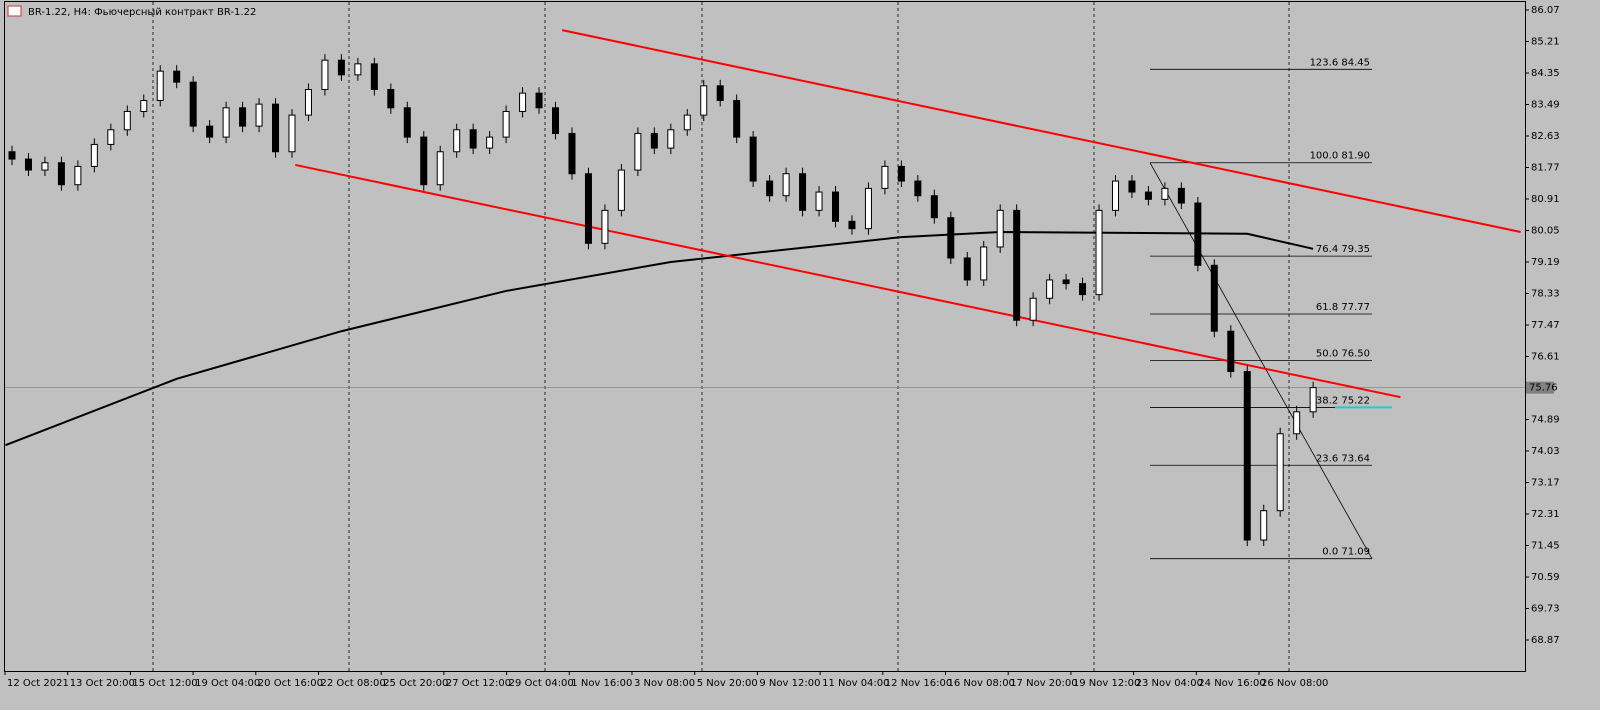  What do you see at coordinates (1545, 231) in the screenshot?
I see `price-tick-label: 80.05` at bounding box center [1545, 231].